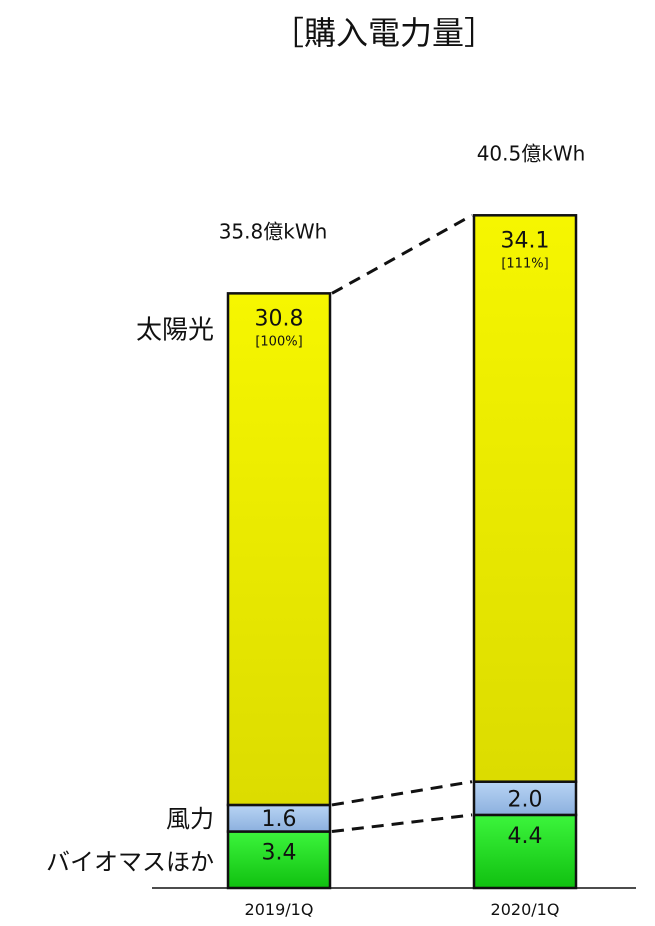 Image resolution: width=655 pixels, height=926 pixels. Describe the element at coordinates (273, 231) in the screenshot. I see `total-label: 35.8億kWh` at that location.